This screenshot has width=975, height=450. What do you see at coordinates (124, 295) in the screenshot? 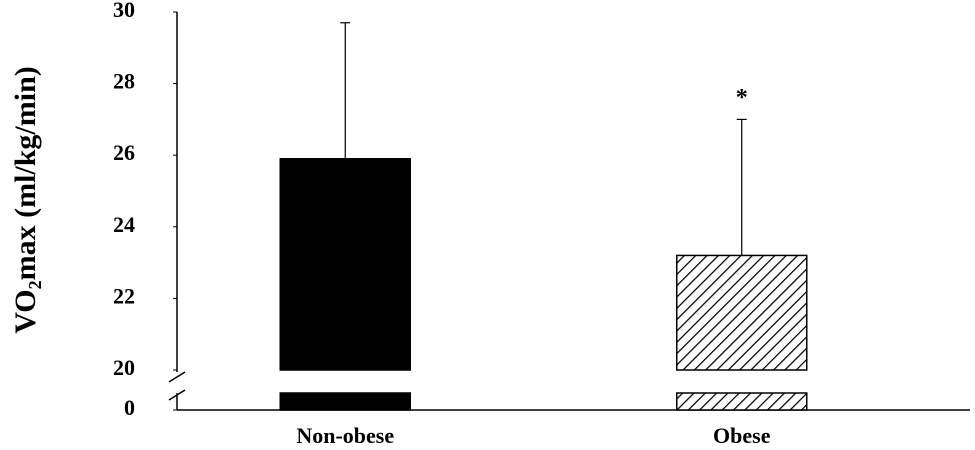
I see `y-tick-label: 22` at bounding box center [124, 295].